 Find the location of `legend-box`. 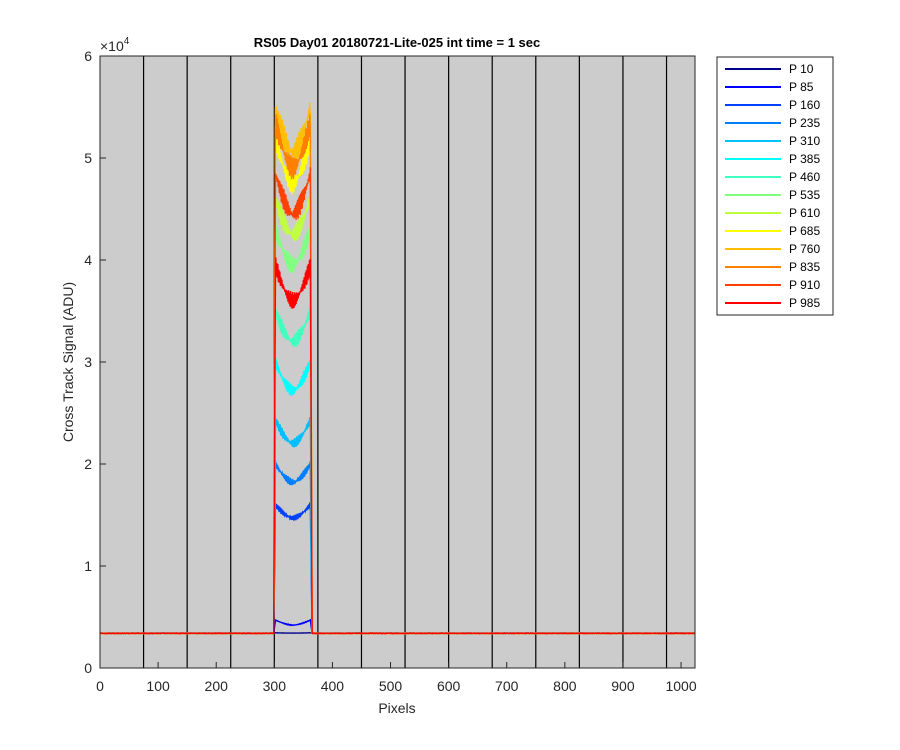

legend-box is located at coordinates (775, 186).